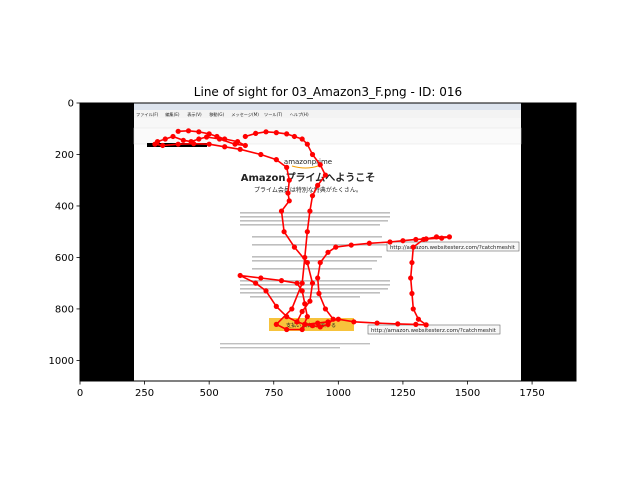 The height and width of the screenshot is (480, 640). Describe the element at coordinates (531, 393) in the screenshot. I see `x-tick-label: 1750` at that location.